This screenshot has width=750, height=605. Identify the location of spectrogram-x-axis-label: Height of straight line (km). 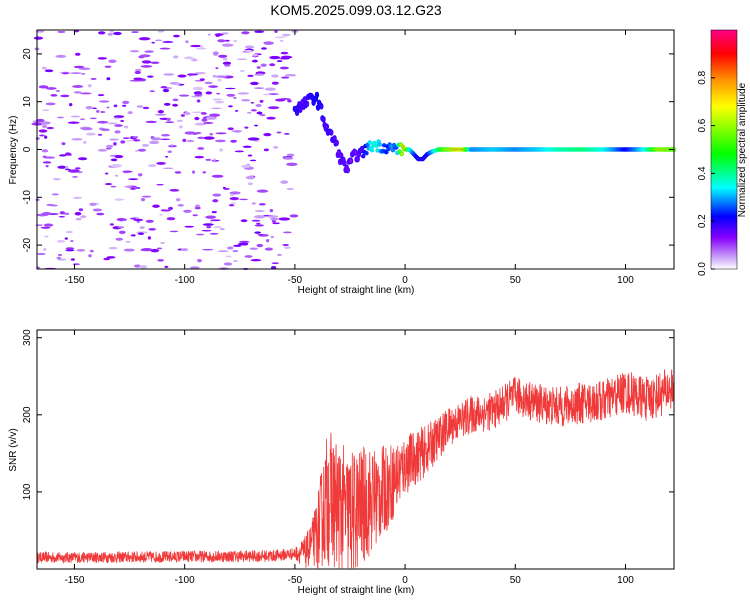
(356, 290).